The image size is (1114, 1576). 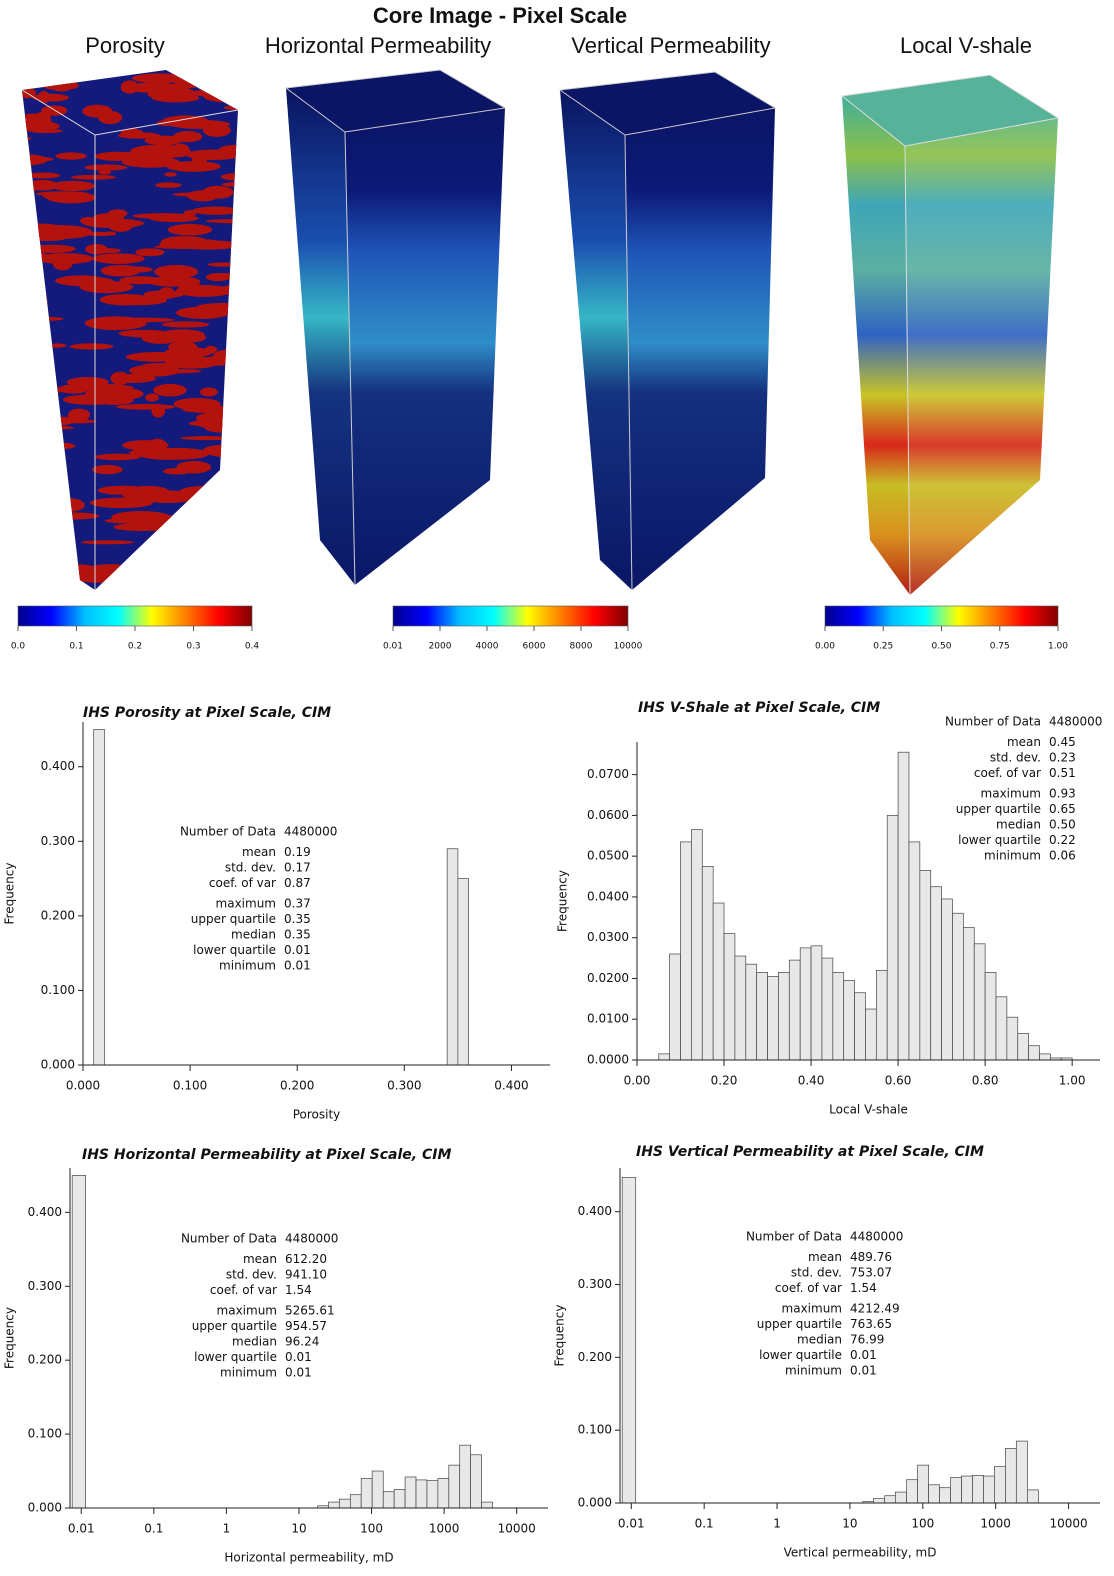 What do you see at coordinates (227, 1529) in the screenshot?
I see `x-tick-label: 1` at bounding box center [227, 1529].